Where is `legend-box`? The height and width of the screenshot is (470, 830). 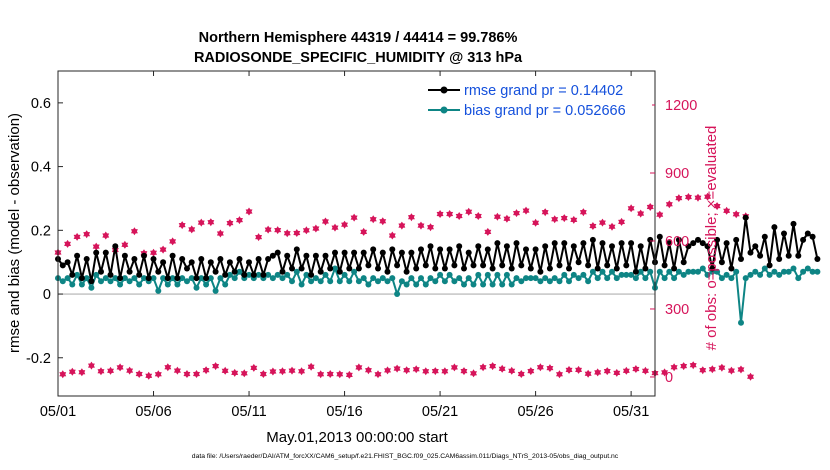
legend-box is located at coordinates (536, 98).